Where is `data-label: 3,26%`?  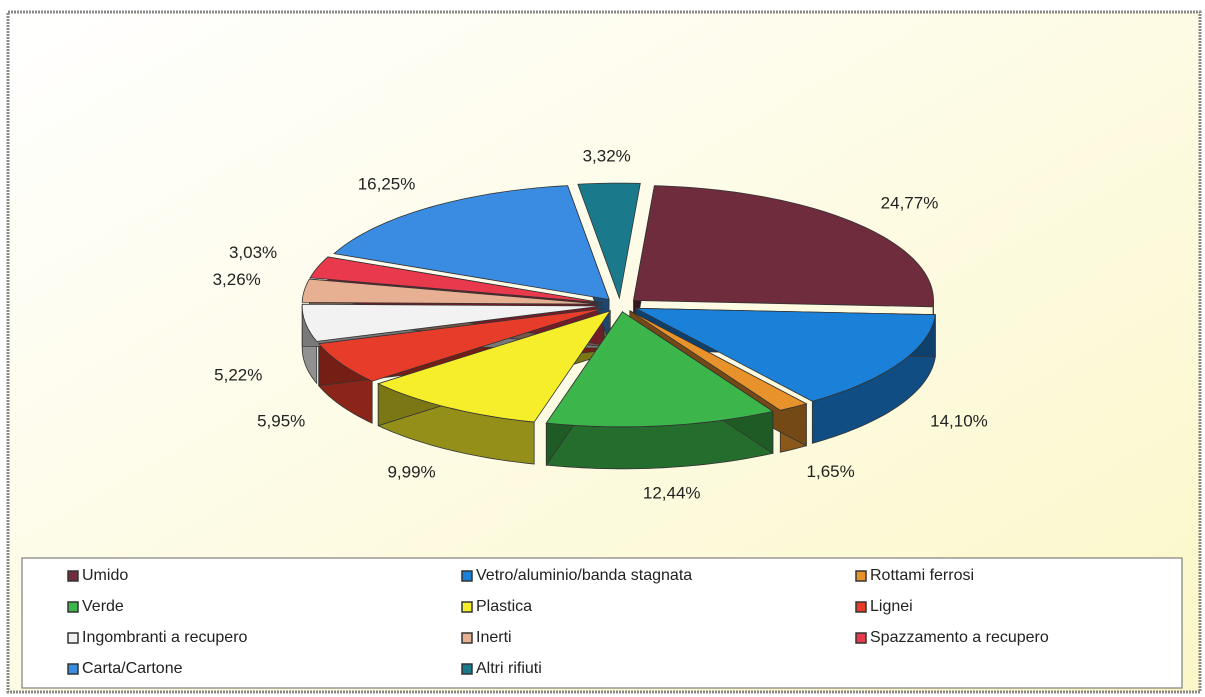
data-label: 3,26% is located at coordinates (237, 279).